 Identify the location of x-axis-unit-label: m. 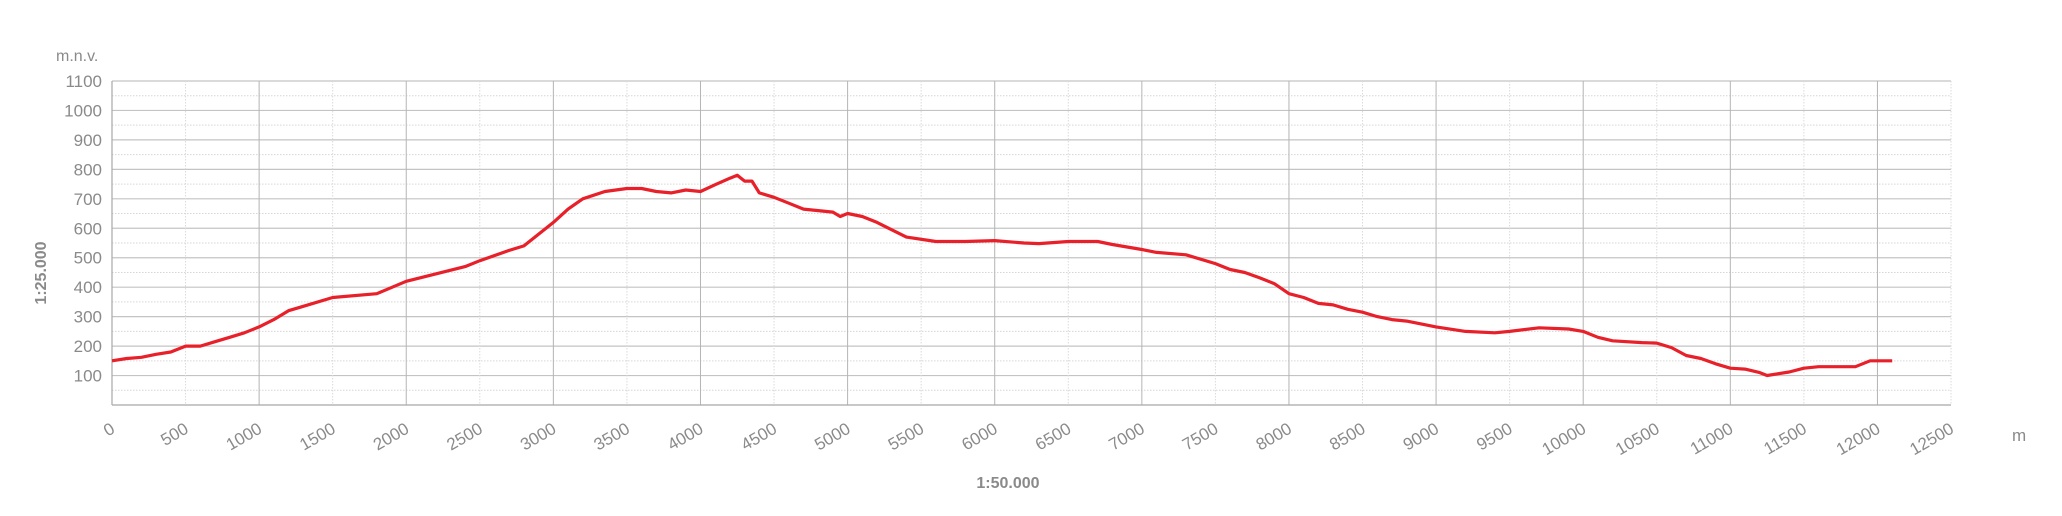
(2019, 435).